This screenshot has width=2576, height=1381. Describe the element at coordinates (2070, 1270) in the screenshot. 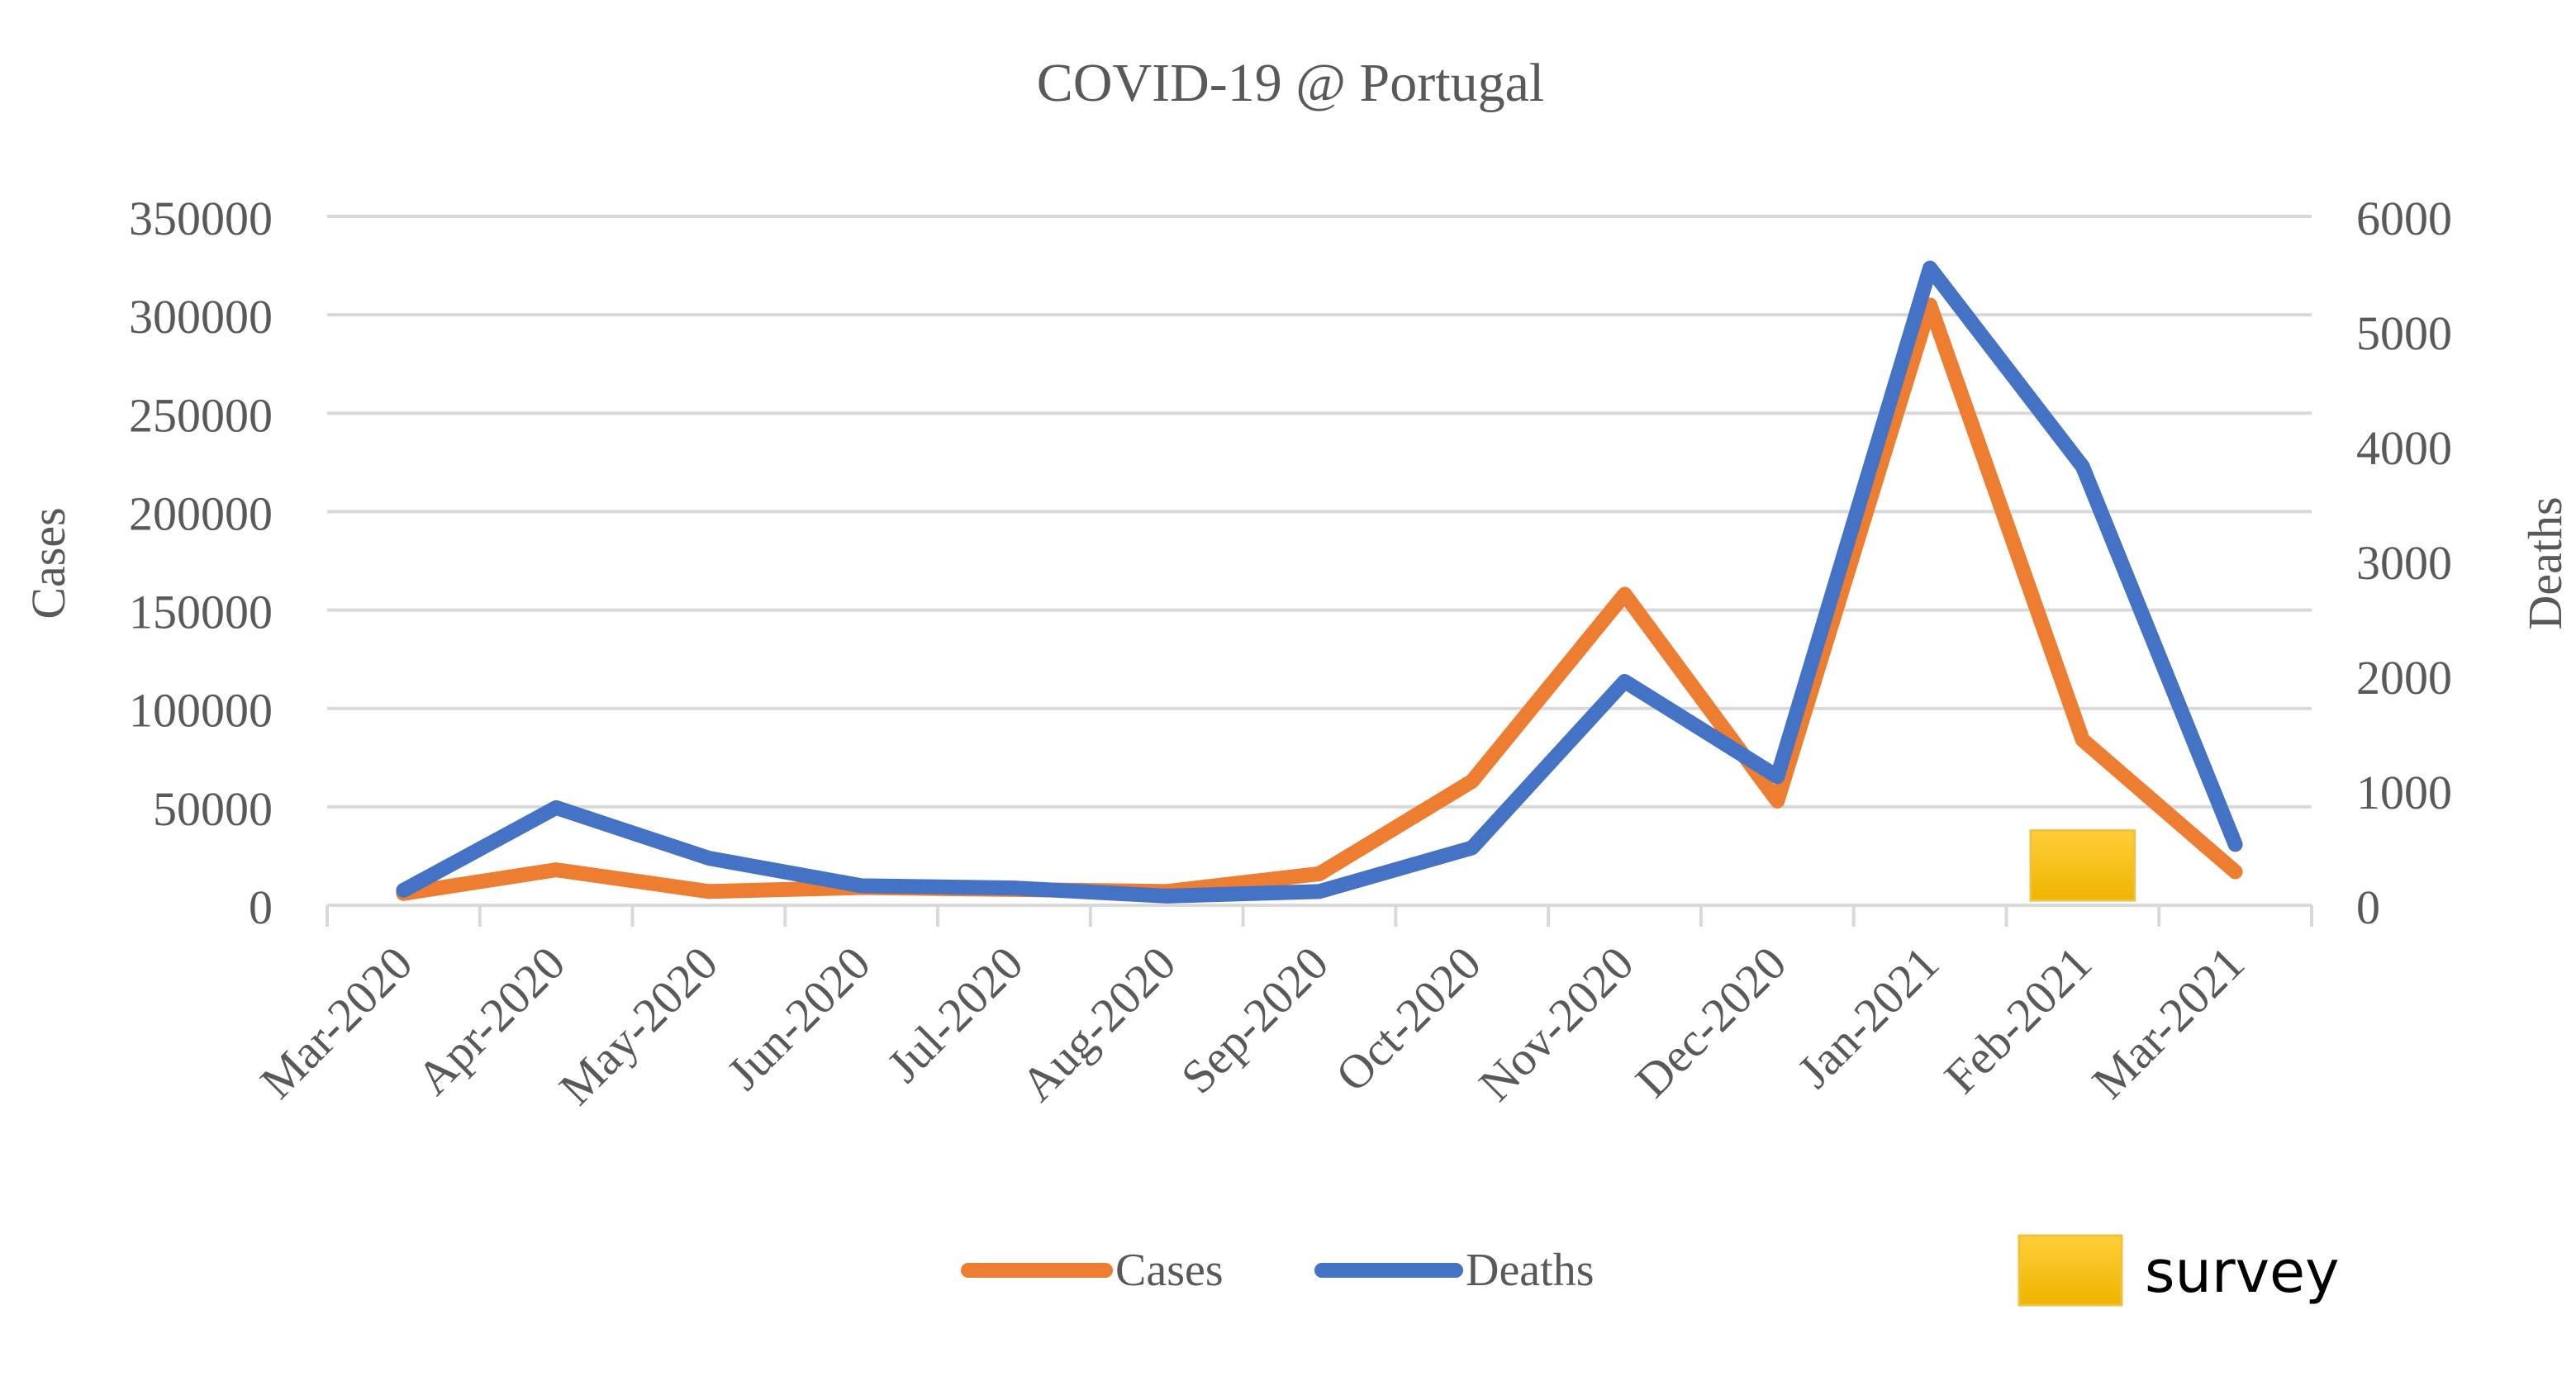

I see `legend-survey-swatch` at that location.